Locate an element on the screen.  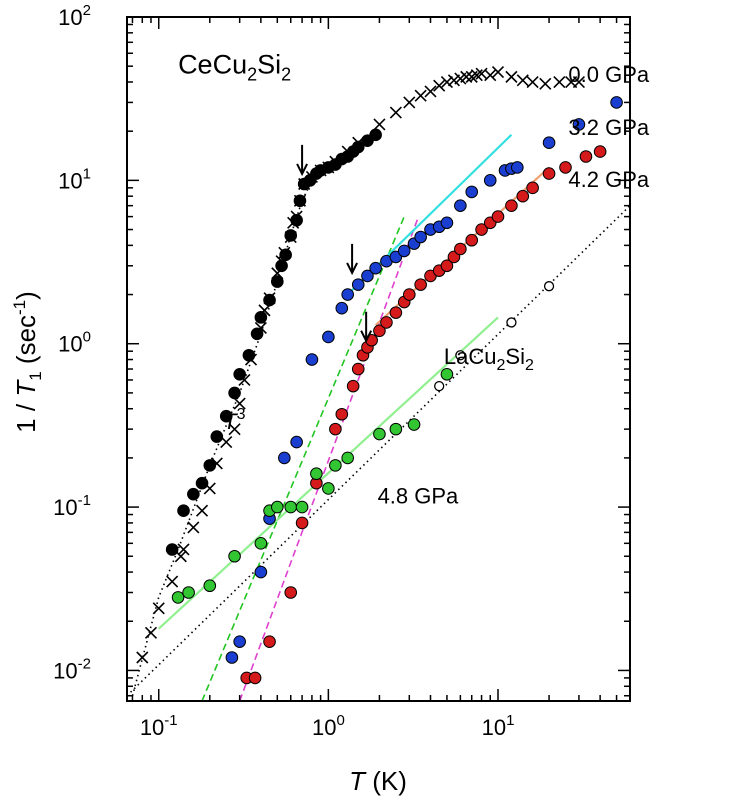
arrow is located at coordinates (352, 259).